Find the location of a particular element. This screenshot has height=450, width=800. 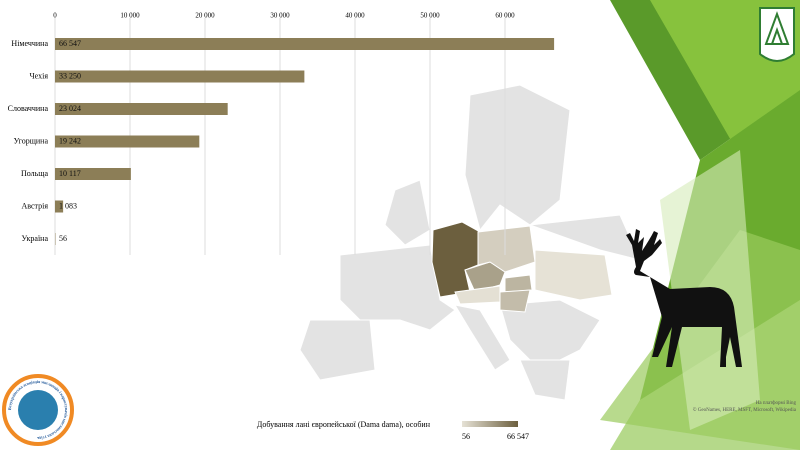

x-tick-label: 10 000 is located at coordinates (130, 16).